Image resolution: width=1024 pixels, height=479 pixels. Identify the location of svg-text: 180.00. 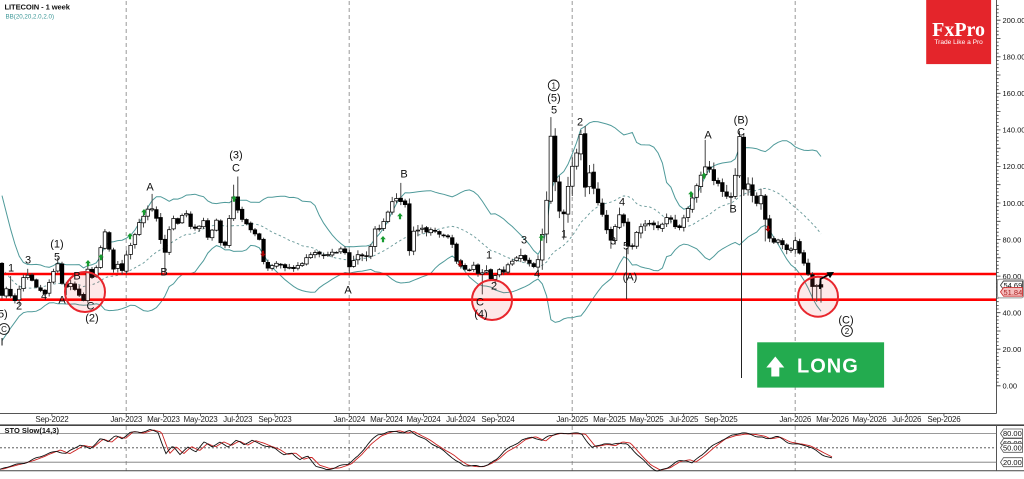
(1013, 57).